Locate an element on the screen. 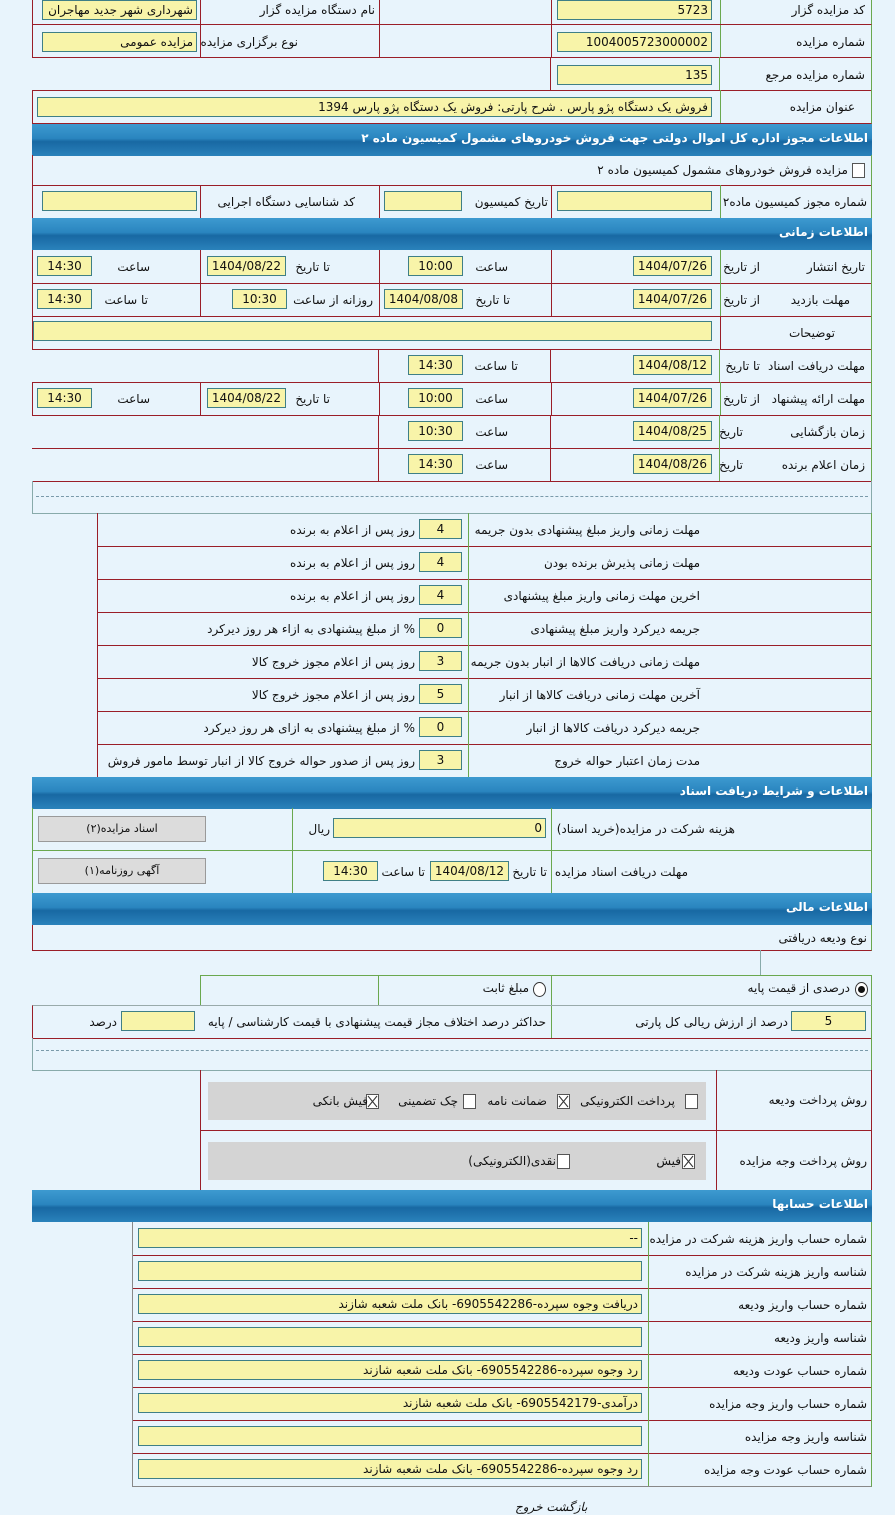 This screenshot has width=895, height=1515. deposit-method-label: چک تضمینی is located at coordinates (428, 1101).